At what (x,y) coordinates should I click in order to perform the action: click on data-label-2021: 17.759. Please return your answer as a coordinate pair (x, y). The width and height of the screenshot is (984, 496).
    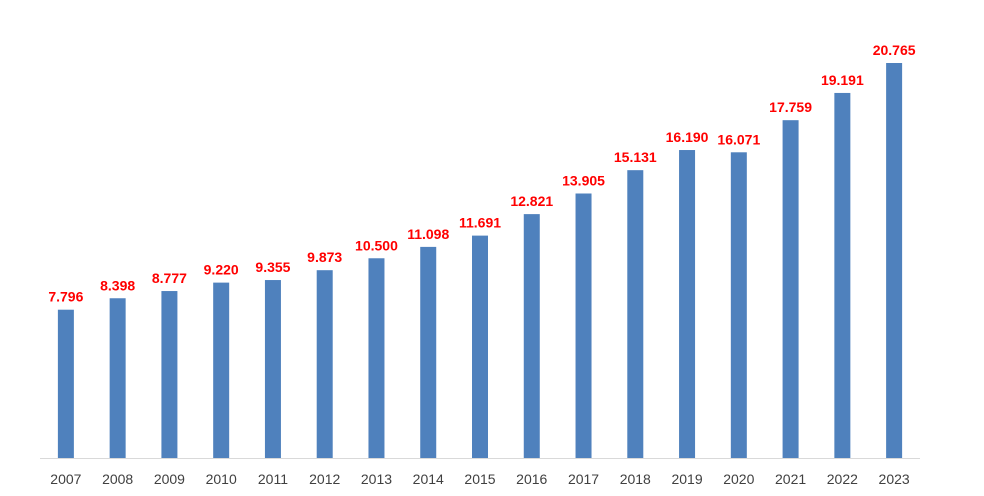
    Looking at the image, I should click on (790, 107).